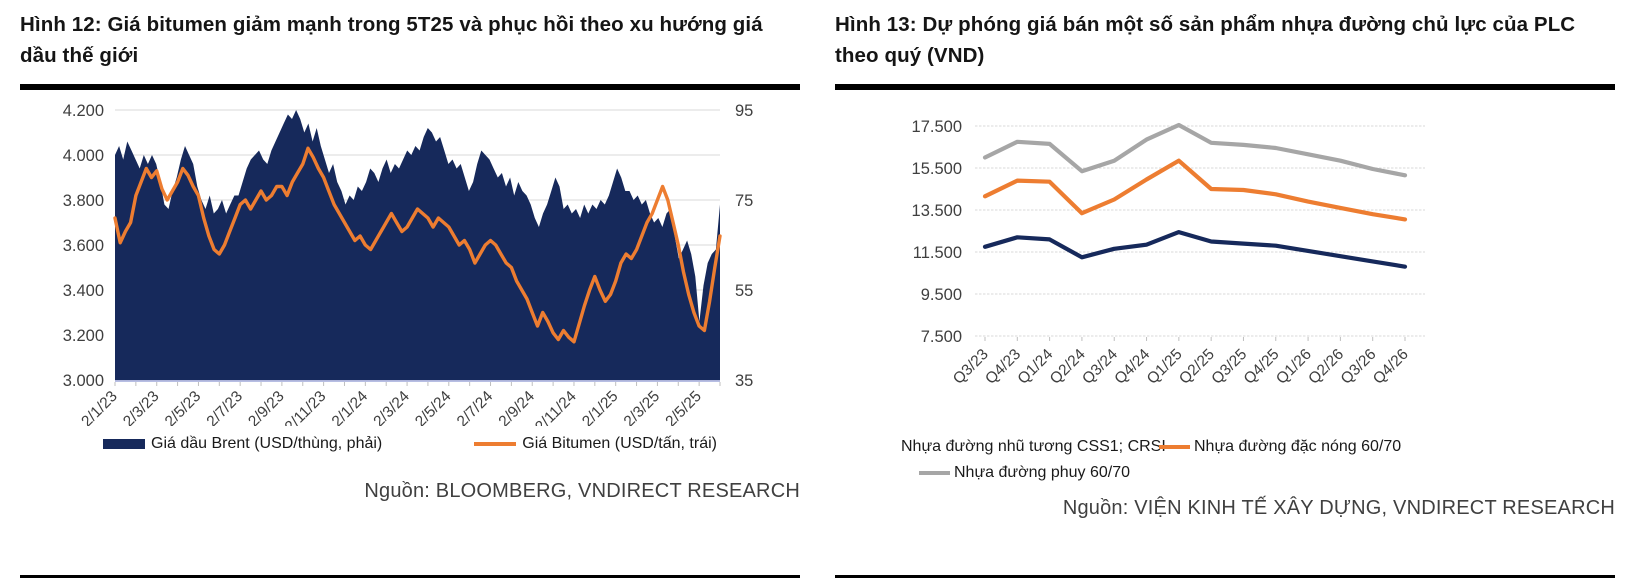  What do you see at coordinates (582, 491) in the screenshot?
I see `figure-12-source: Nguồn: BLOOMBERG, VNDIRECT RESEARCH` at bounding box center [582, 491].